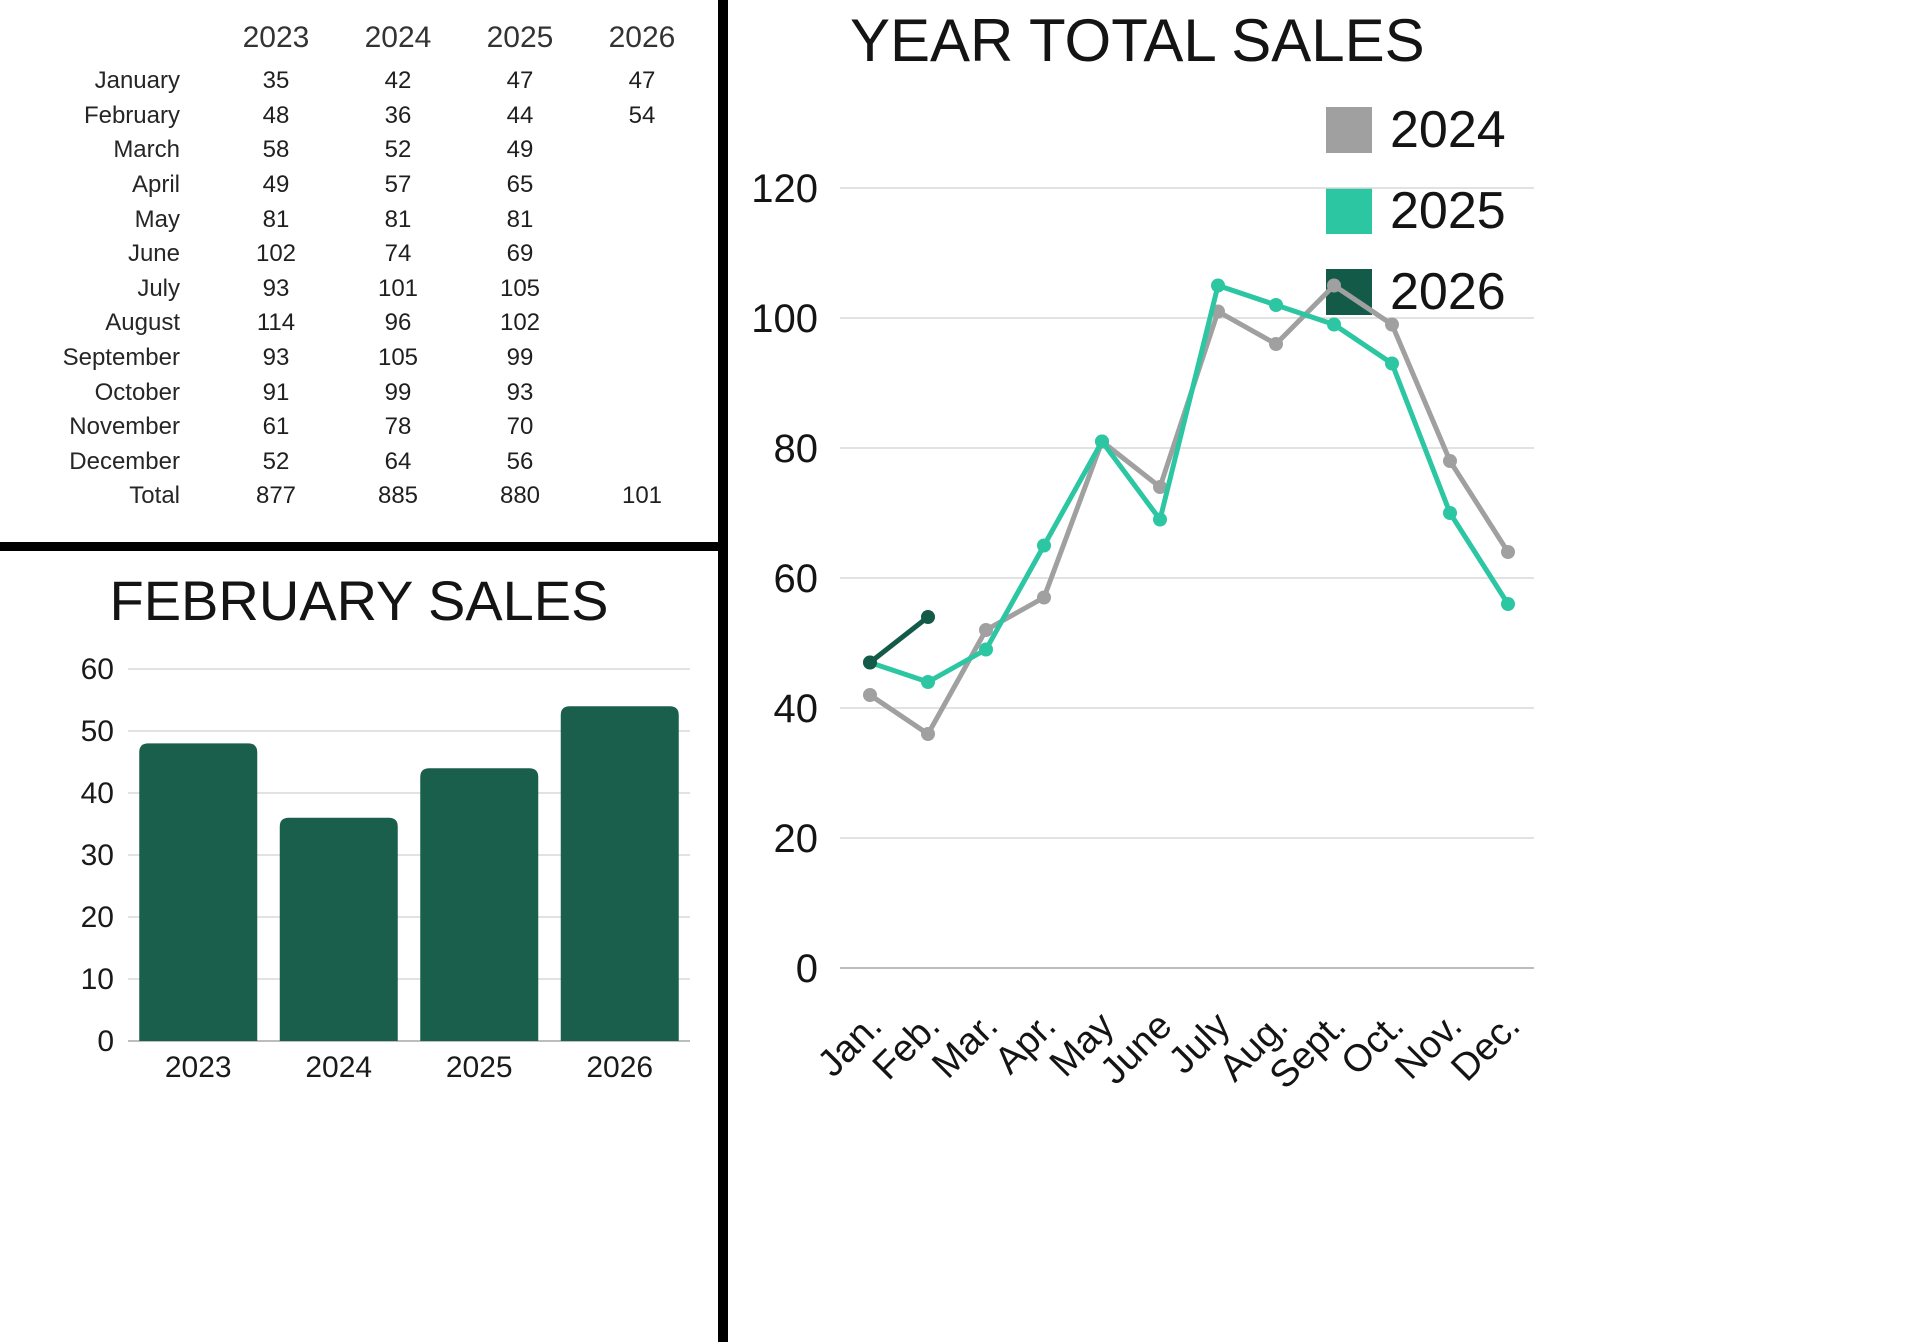 Image resolution: width=1920 pixels, height=1342 pixels. What do you see at coordinates (142, 323) in the screenshot?
I see `month-label: August` at bounding box center [142, 323].